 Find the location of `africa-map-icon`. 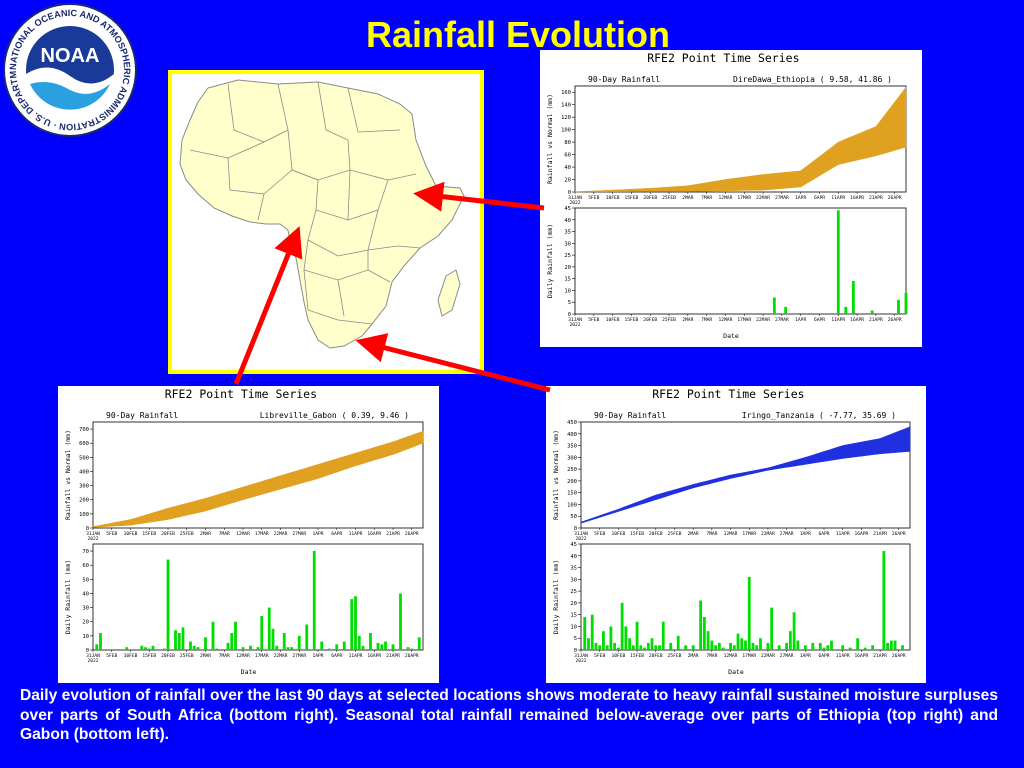

africa-map-icon is located at coordinates (326, 222).